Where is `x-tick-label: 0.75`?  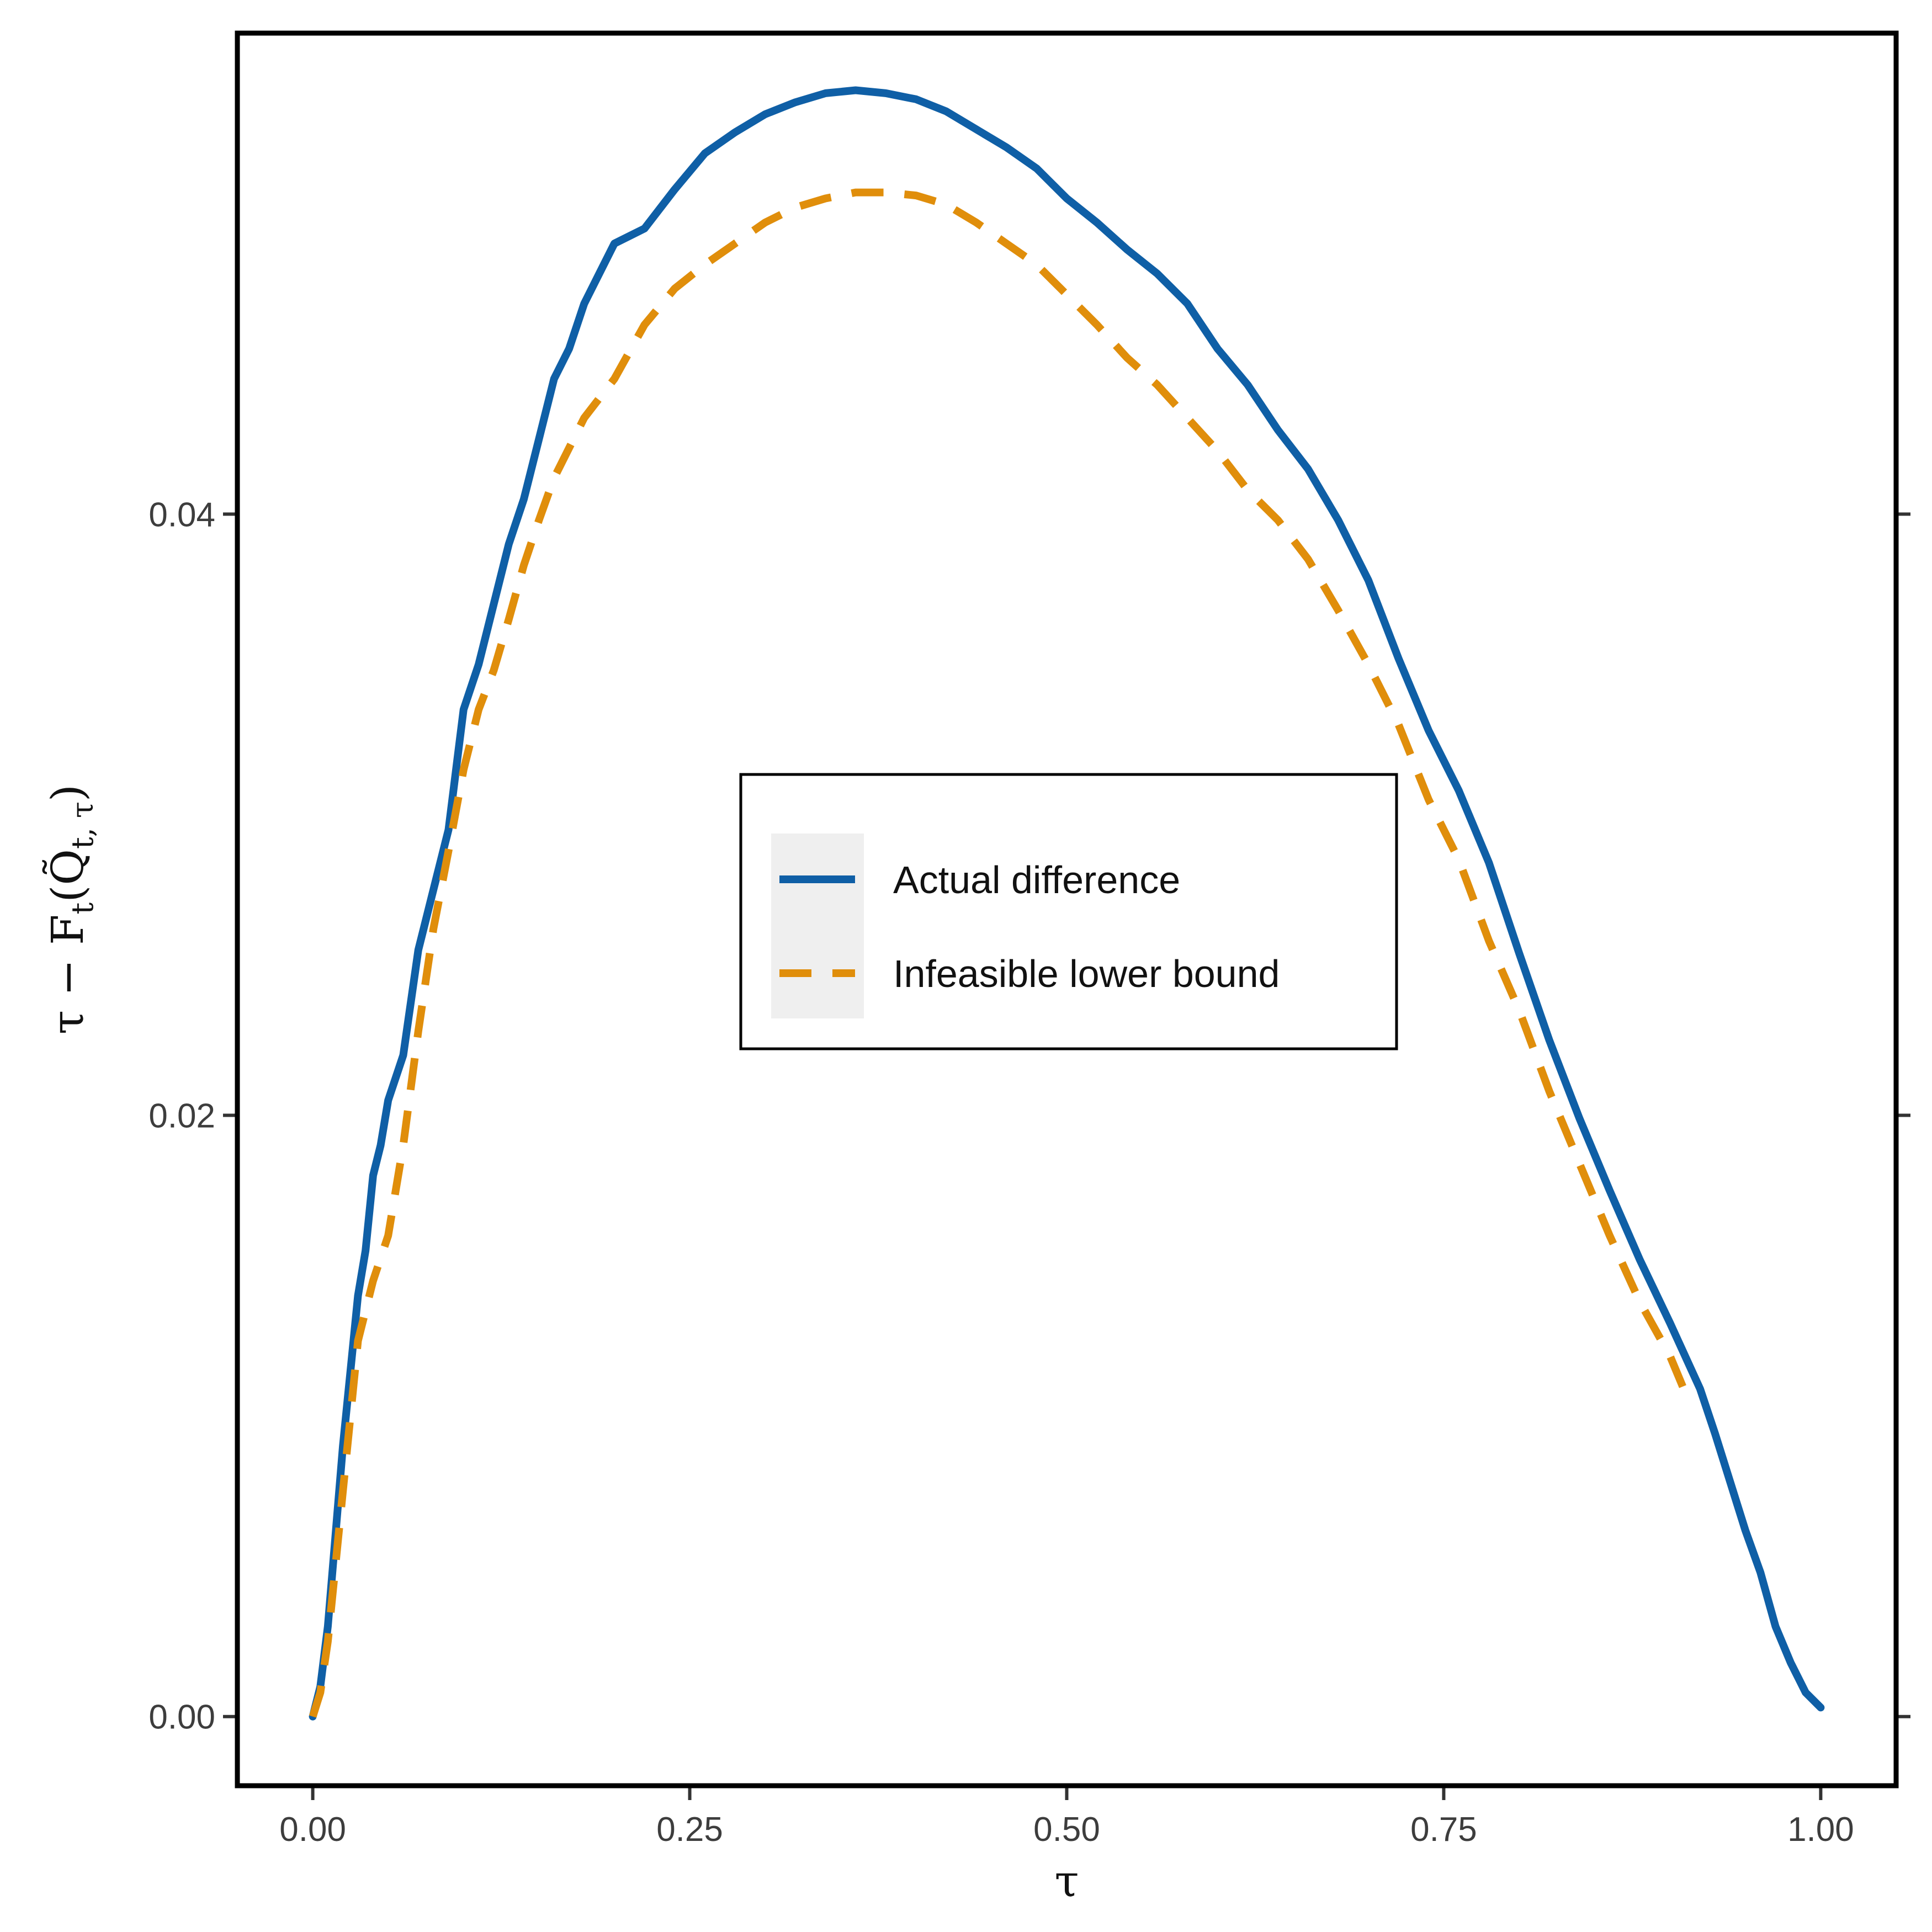 x-tick-label: 0.75 is located at coordinates (1444, 1830).